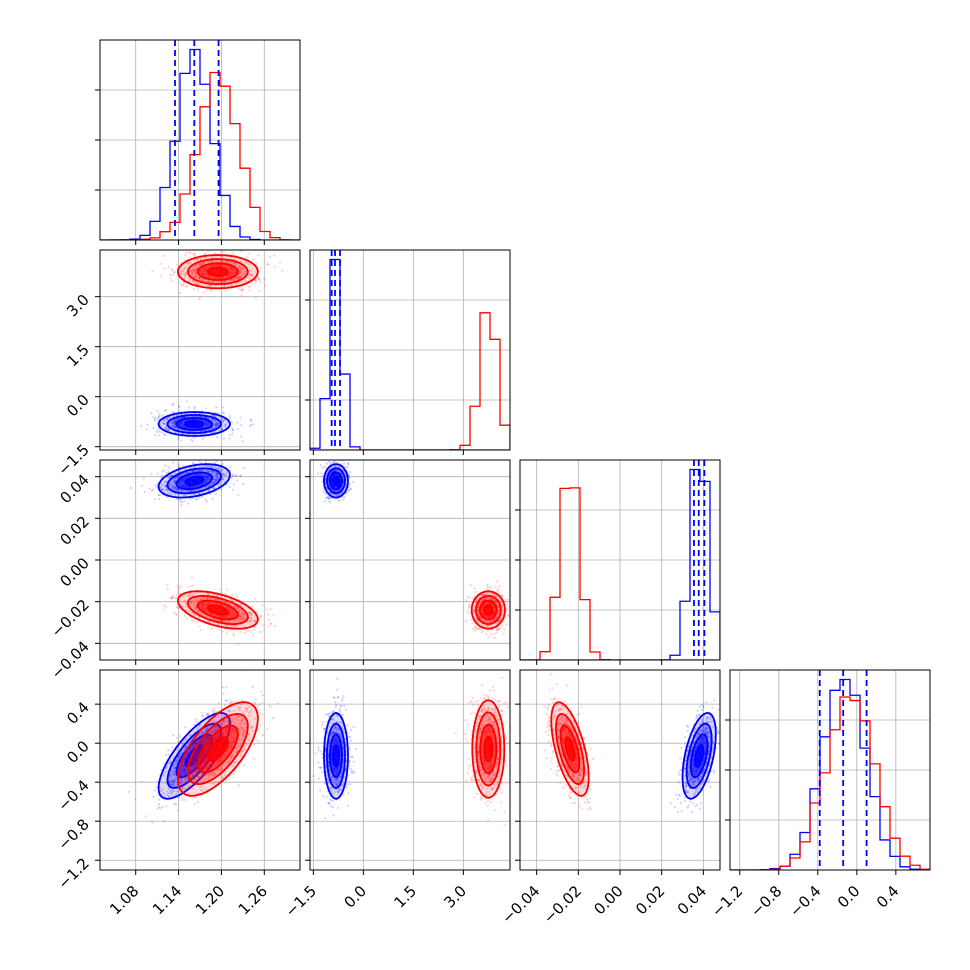 This screenshot has width=970, height=970. Describe the element at coordinates (73, 460) in the screenshot. I see `y-tick-label: −1.5` at that location.